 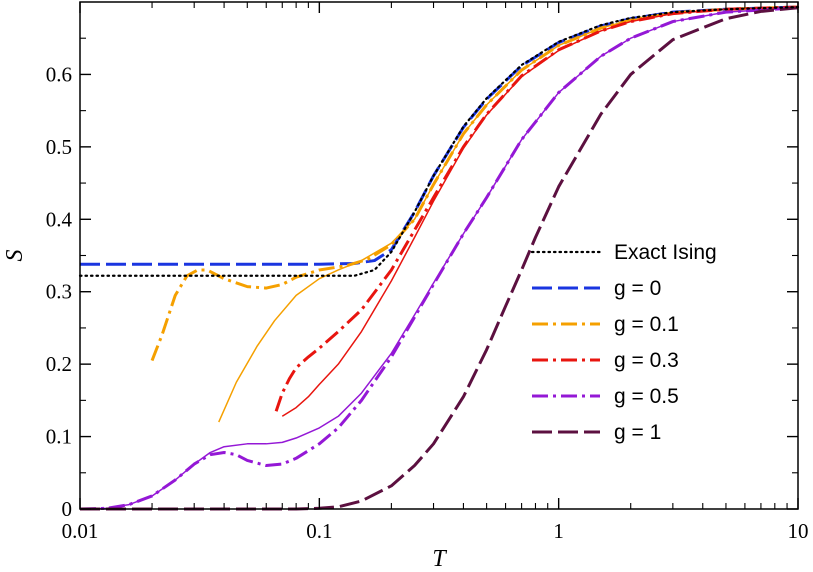 What do you see at coordinates (646, 360) in the screenshot?
I see `legend-label: g = 0.3` at bounding box center [646, 360].